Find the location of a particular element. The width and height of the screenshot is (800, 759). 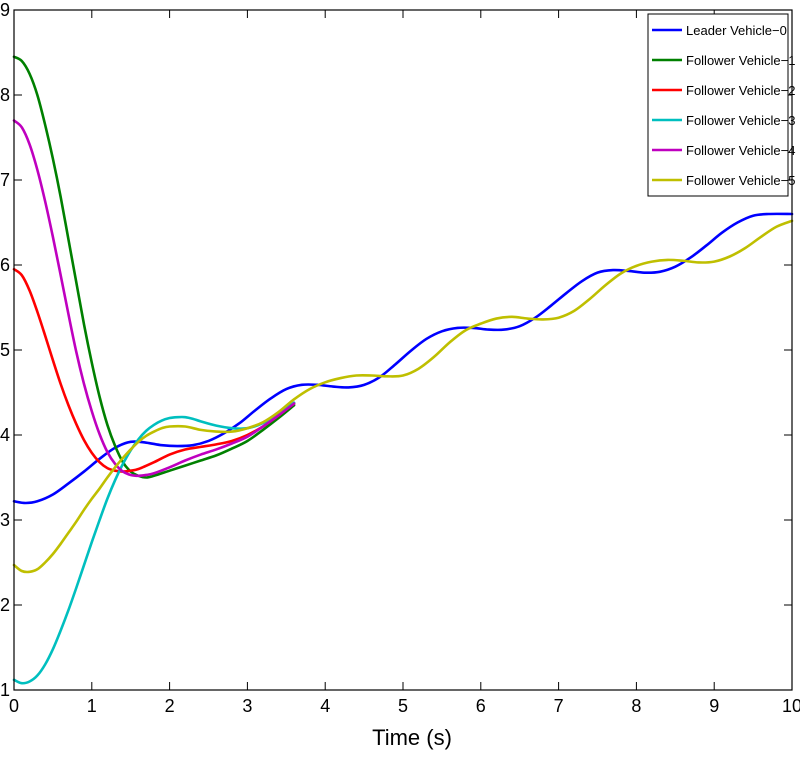

x-tick-label: 3 is located at coordinates (247, 706).